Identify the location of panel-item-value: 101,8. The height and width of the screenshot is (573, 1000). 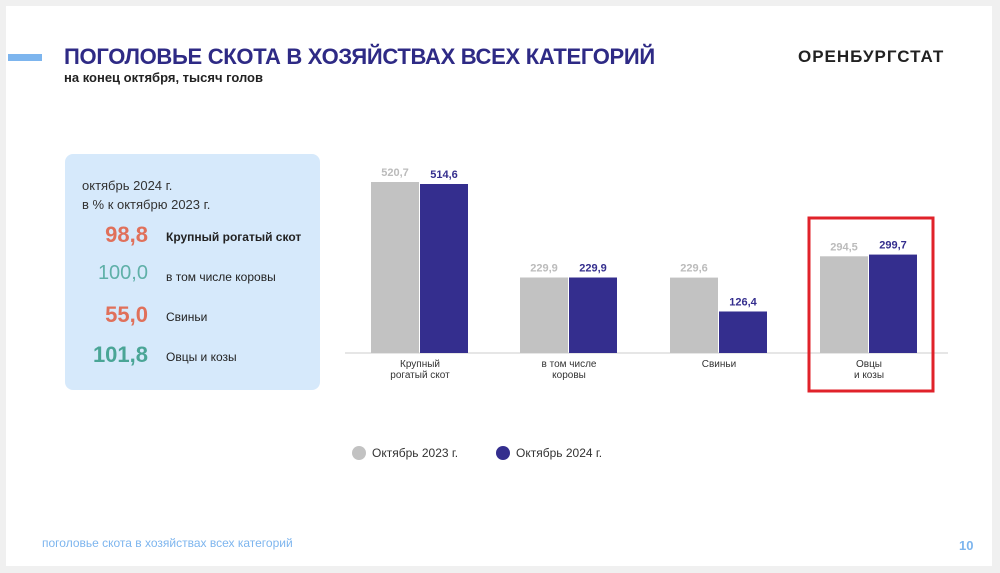
(120, 354).